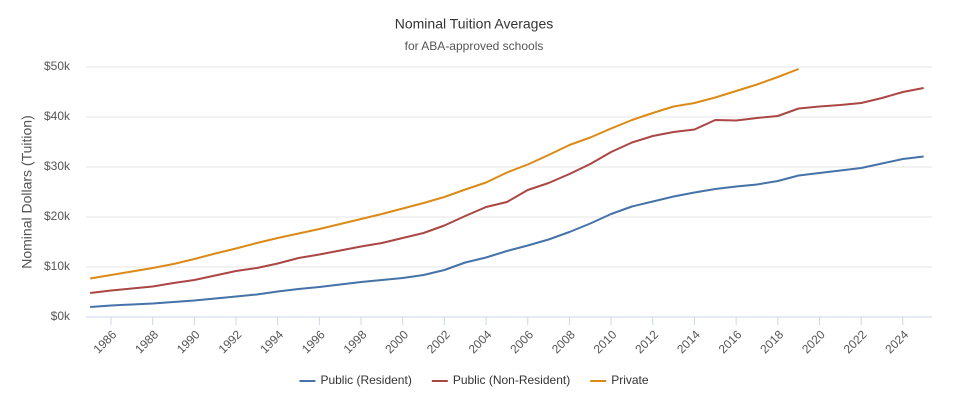  Describe the element at coordinates (630, 380) in the screenshot. I see `legend-label: Private` at that location.